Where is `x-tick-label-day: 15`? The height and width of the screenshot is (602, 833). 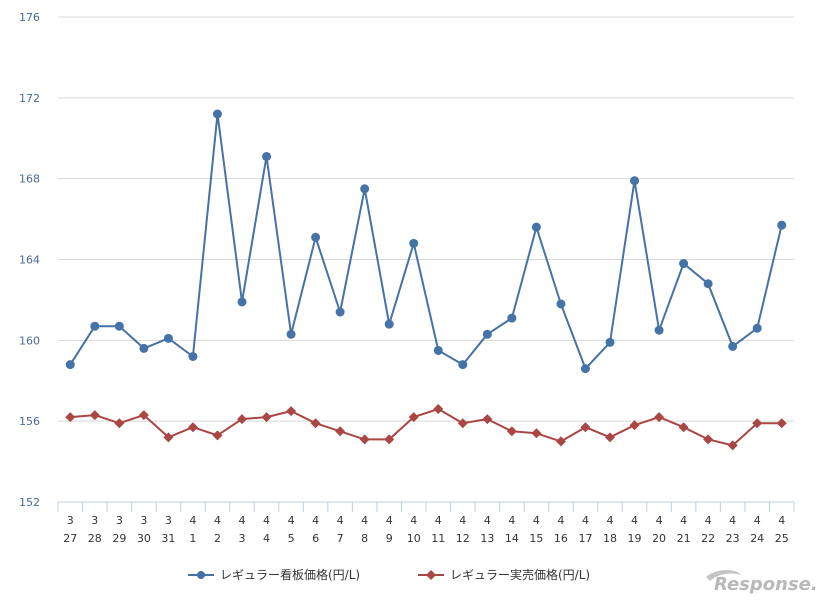 x-tick-label-day: 15 is located at coordinates (536, 538).